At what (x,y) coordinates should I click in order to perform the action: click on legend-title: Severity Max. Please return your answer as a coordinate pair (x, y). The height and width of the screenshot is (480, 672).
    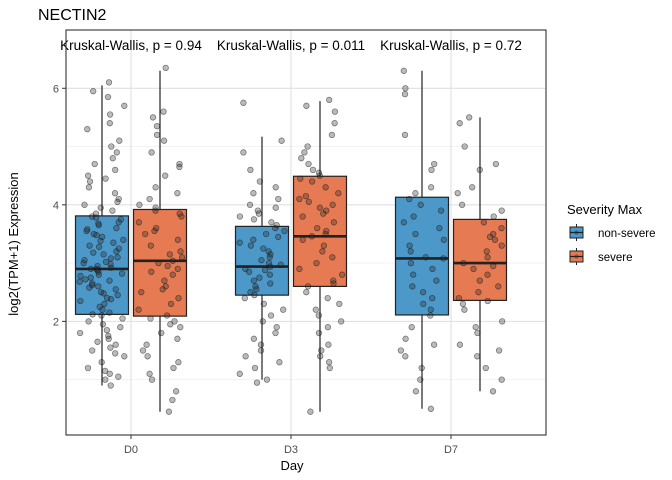
    Looking at the image, I should click on (605, 209).